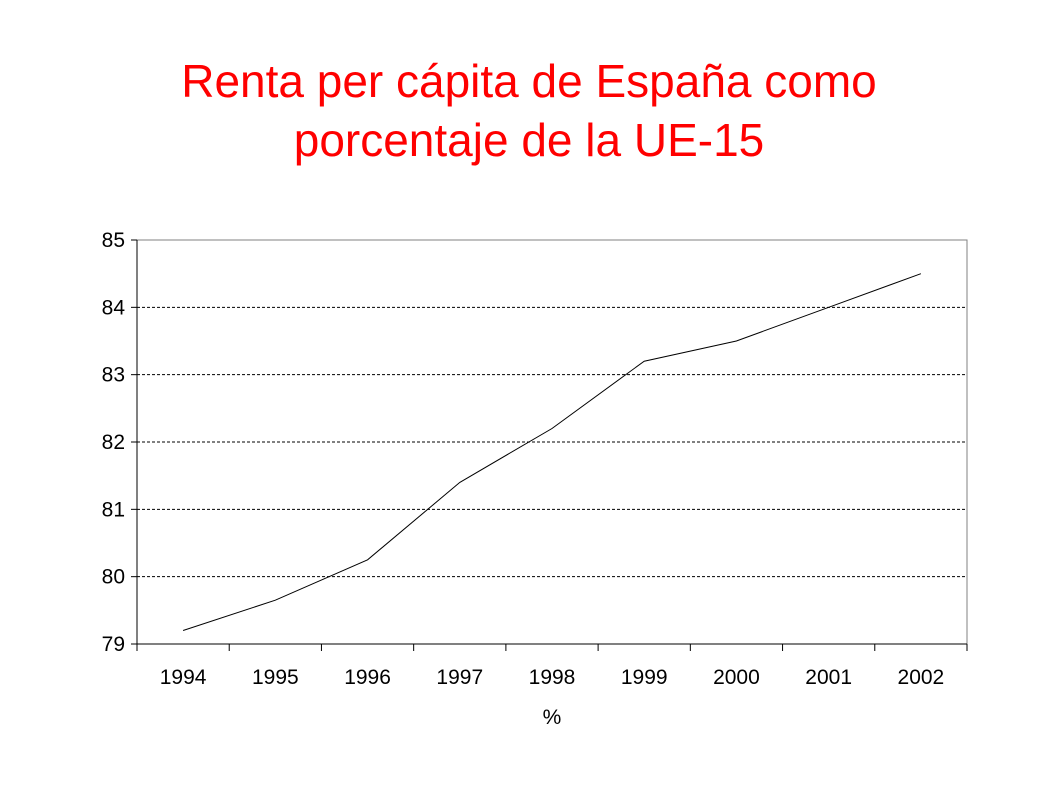  I want to click on x-tick-label-1995: 1995, so click(275, 677).